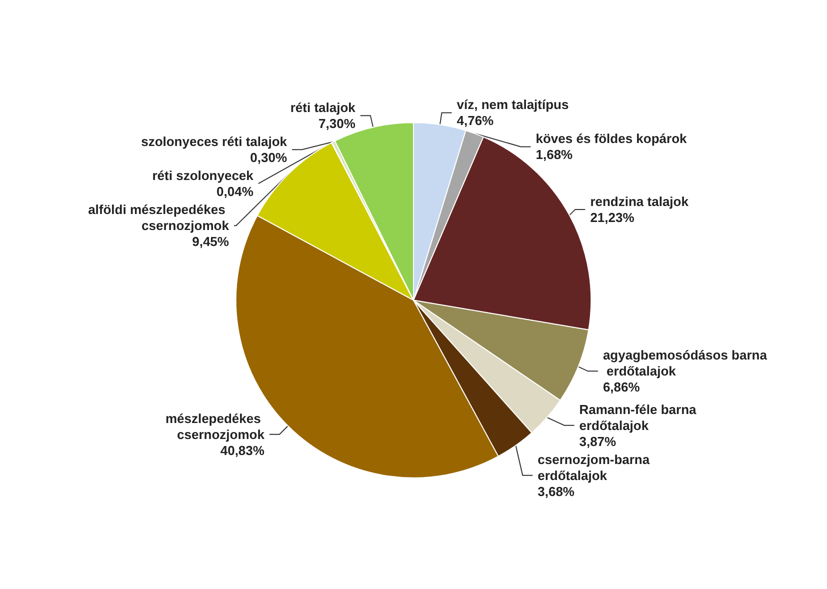 Image resolution: width=827 pixels, height=589 pixels. What do you see at coordinates (269, 158) in the screenshot?
I see `data-label: 0,30%` at bounding box center [269, 158].